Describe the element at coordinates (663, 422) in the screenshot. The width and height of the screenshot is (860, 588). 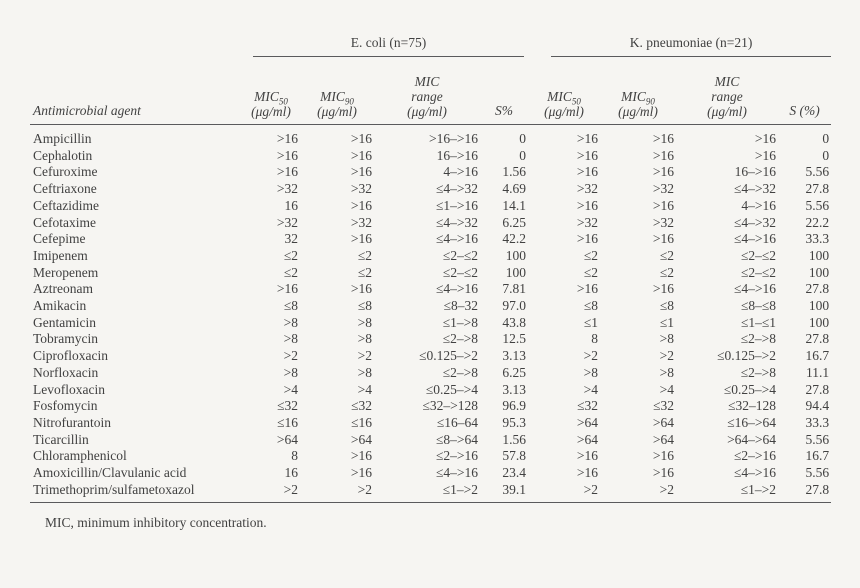
I see `kp-mic90-cell: >64` at that location.